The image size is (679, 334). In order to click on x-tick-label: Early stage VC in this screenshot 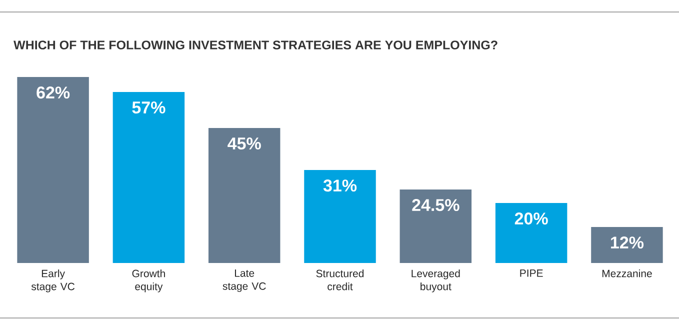, I will do `click(53, 281)`.